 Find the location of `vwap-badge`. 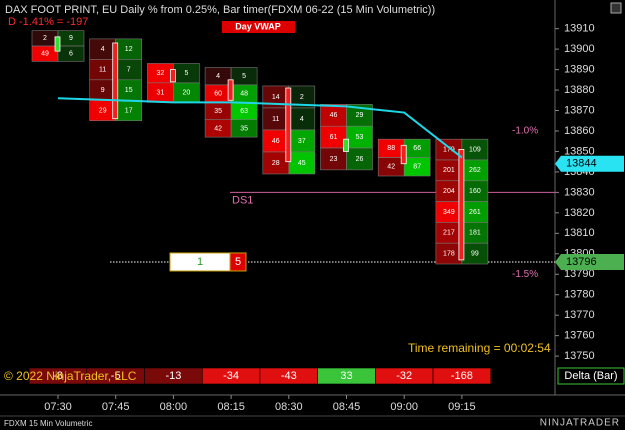

vwap-badge is located at coordinates (258, 27).